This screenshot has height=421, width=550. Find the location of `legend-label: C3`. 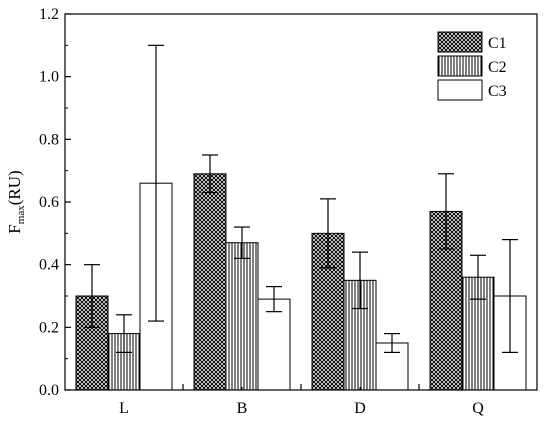

legend-label: C3 is located at coordinates (497, 91).